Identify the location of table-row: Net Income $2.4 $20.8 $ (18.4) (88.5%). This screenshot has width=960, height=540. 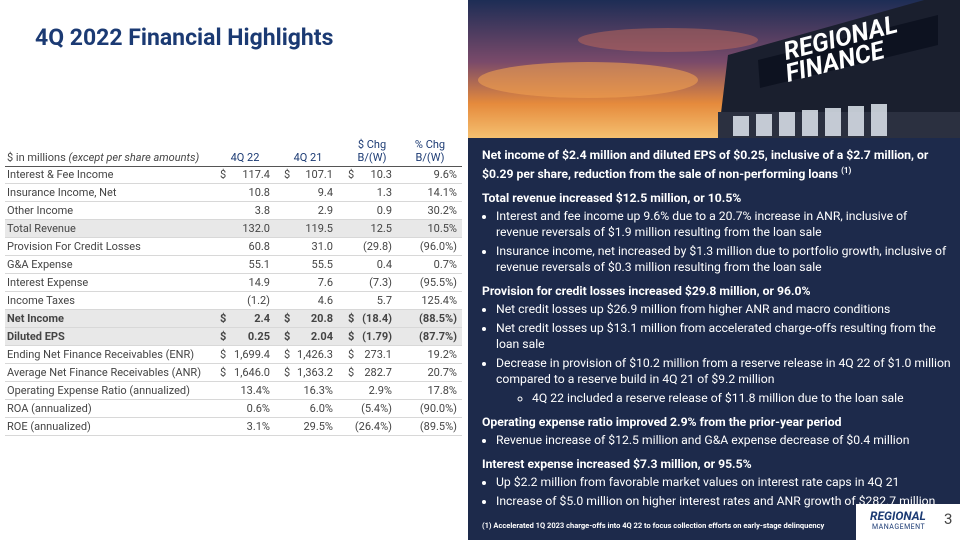
(233, 319).